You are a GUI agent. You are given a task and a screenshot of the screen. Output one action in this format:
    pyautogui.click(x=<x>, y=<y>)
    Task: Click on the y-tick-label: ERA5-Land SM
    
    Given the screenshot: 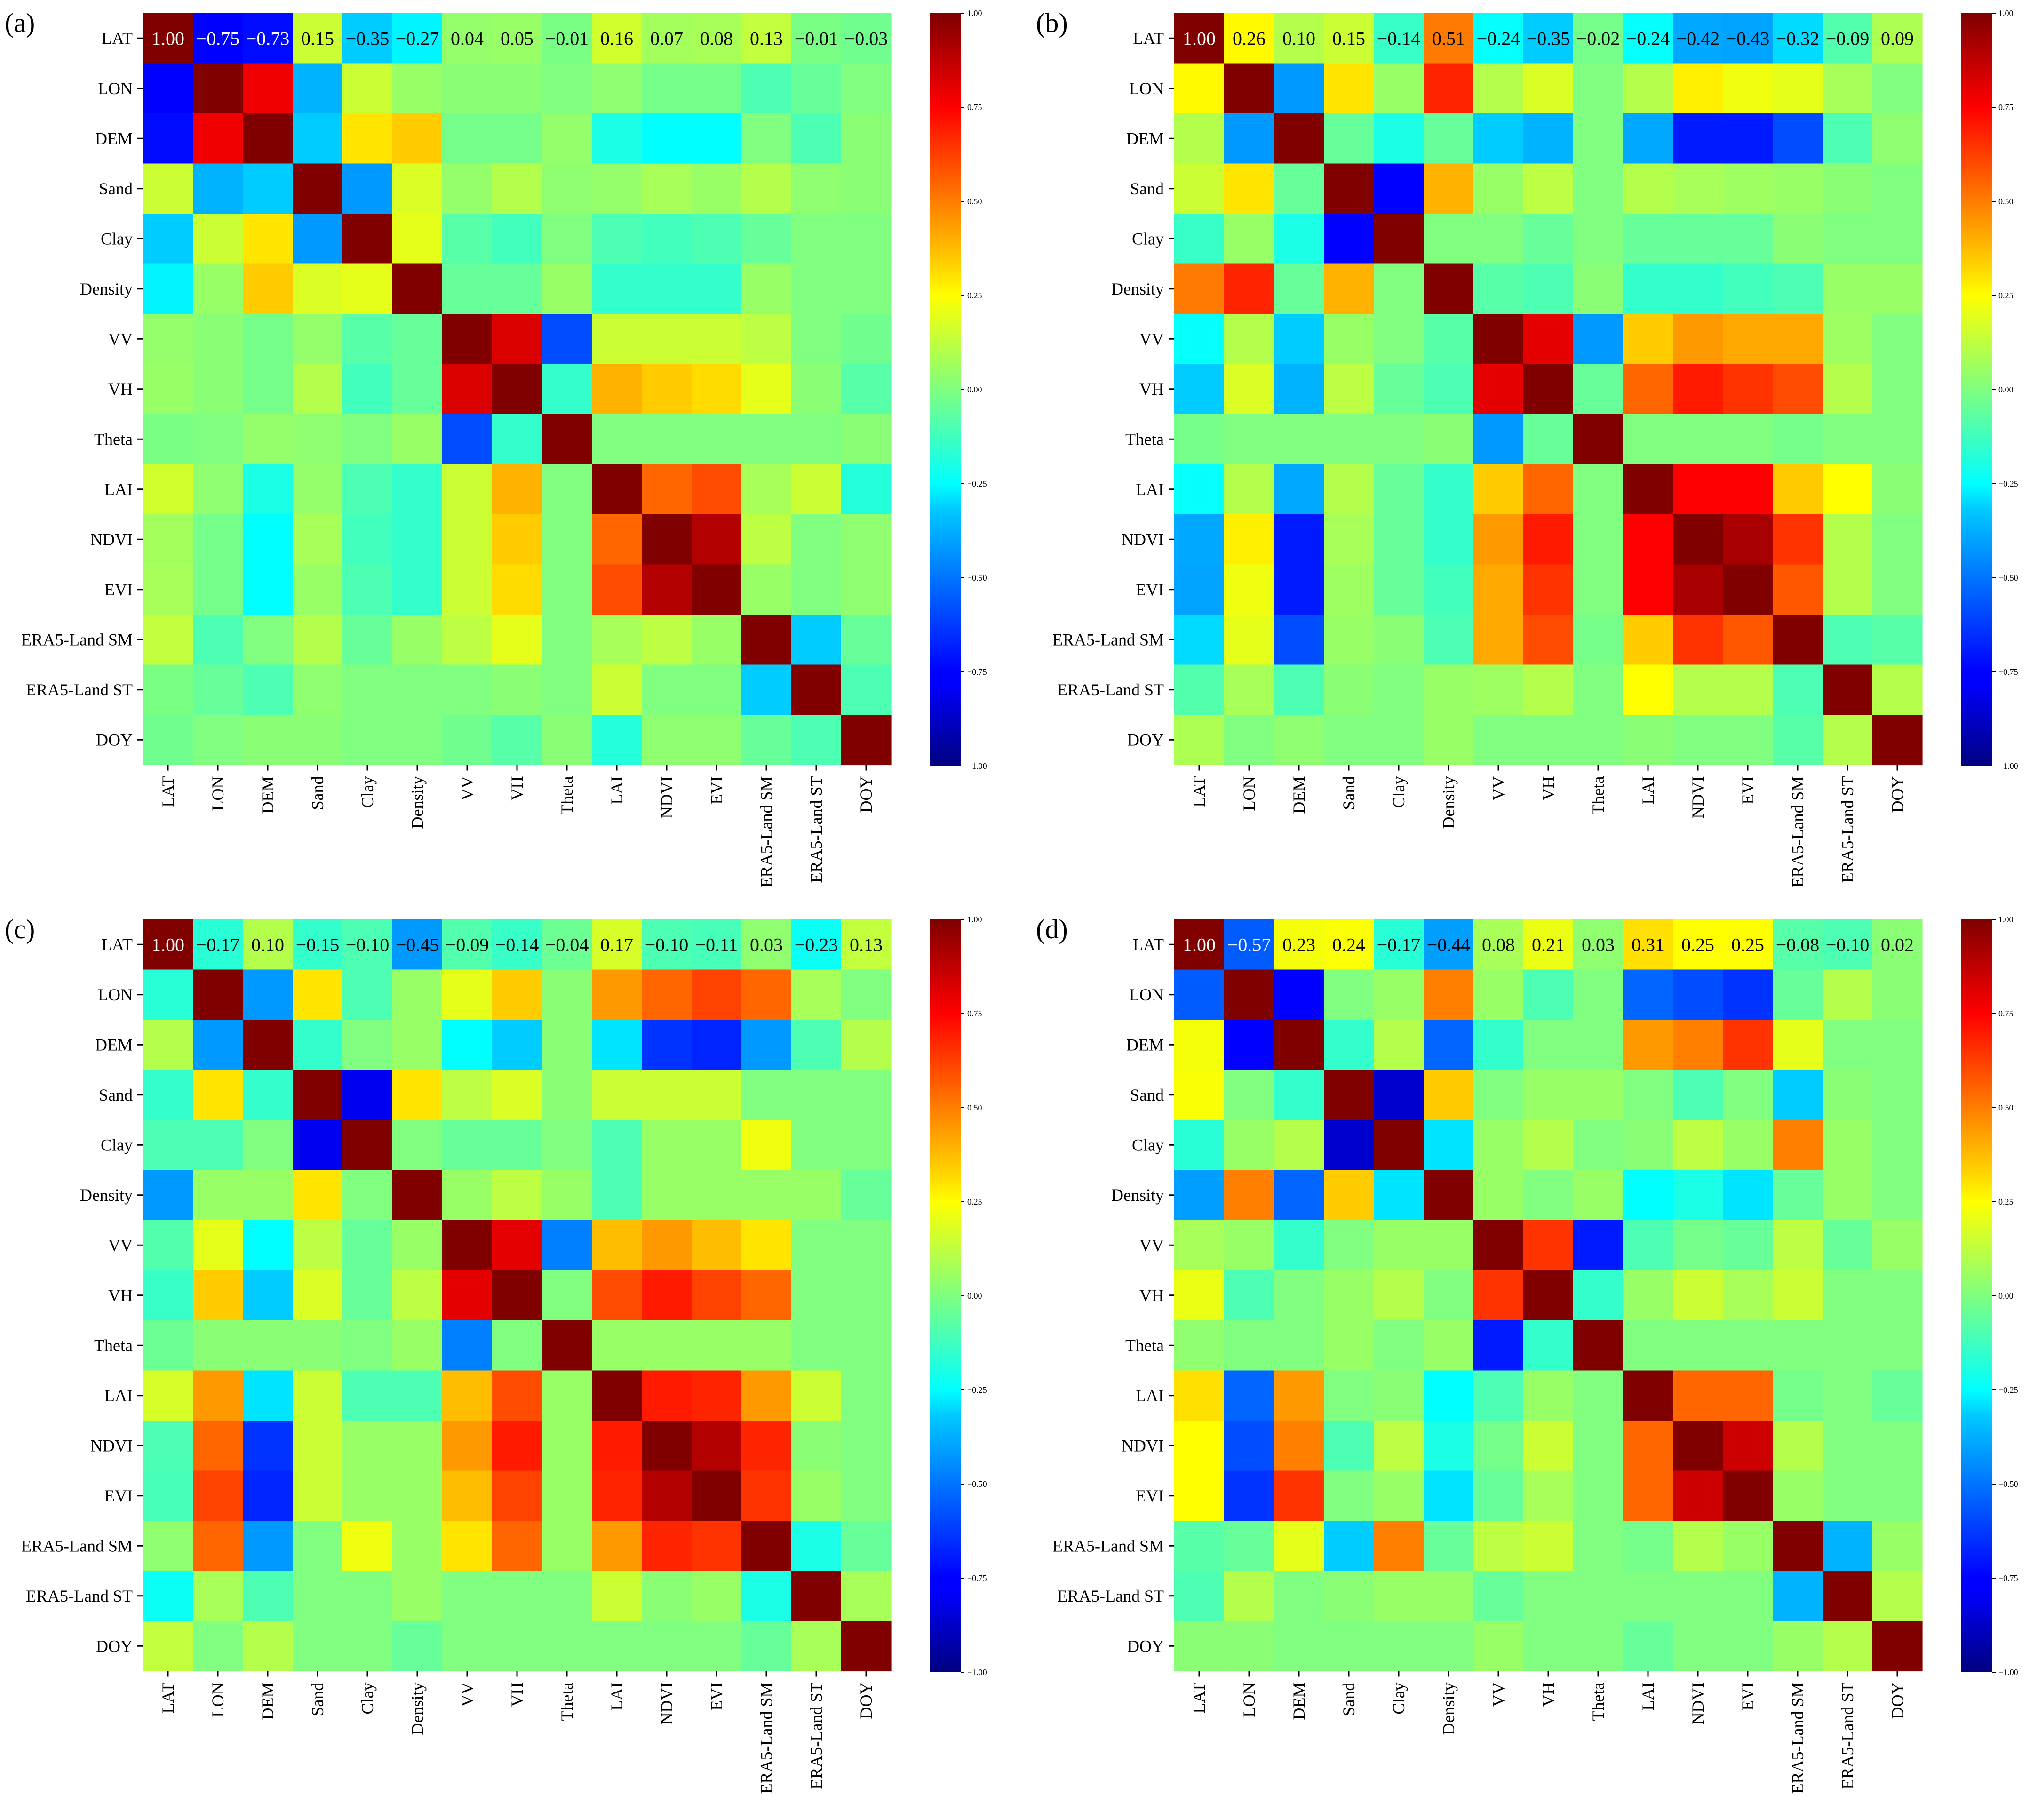 What is the action you would take?
    pyautogui.click(x=1108, y=639)
    